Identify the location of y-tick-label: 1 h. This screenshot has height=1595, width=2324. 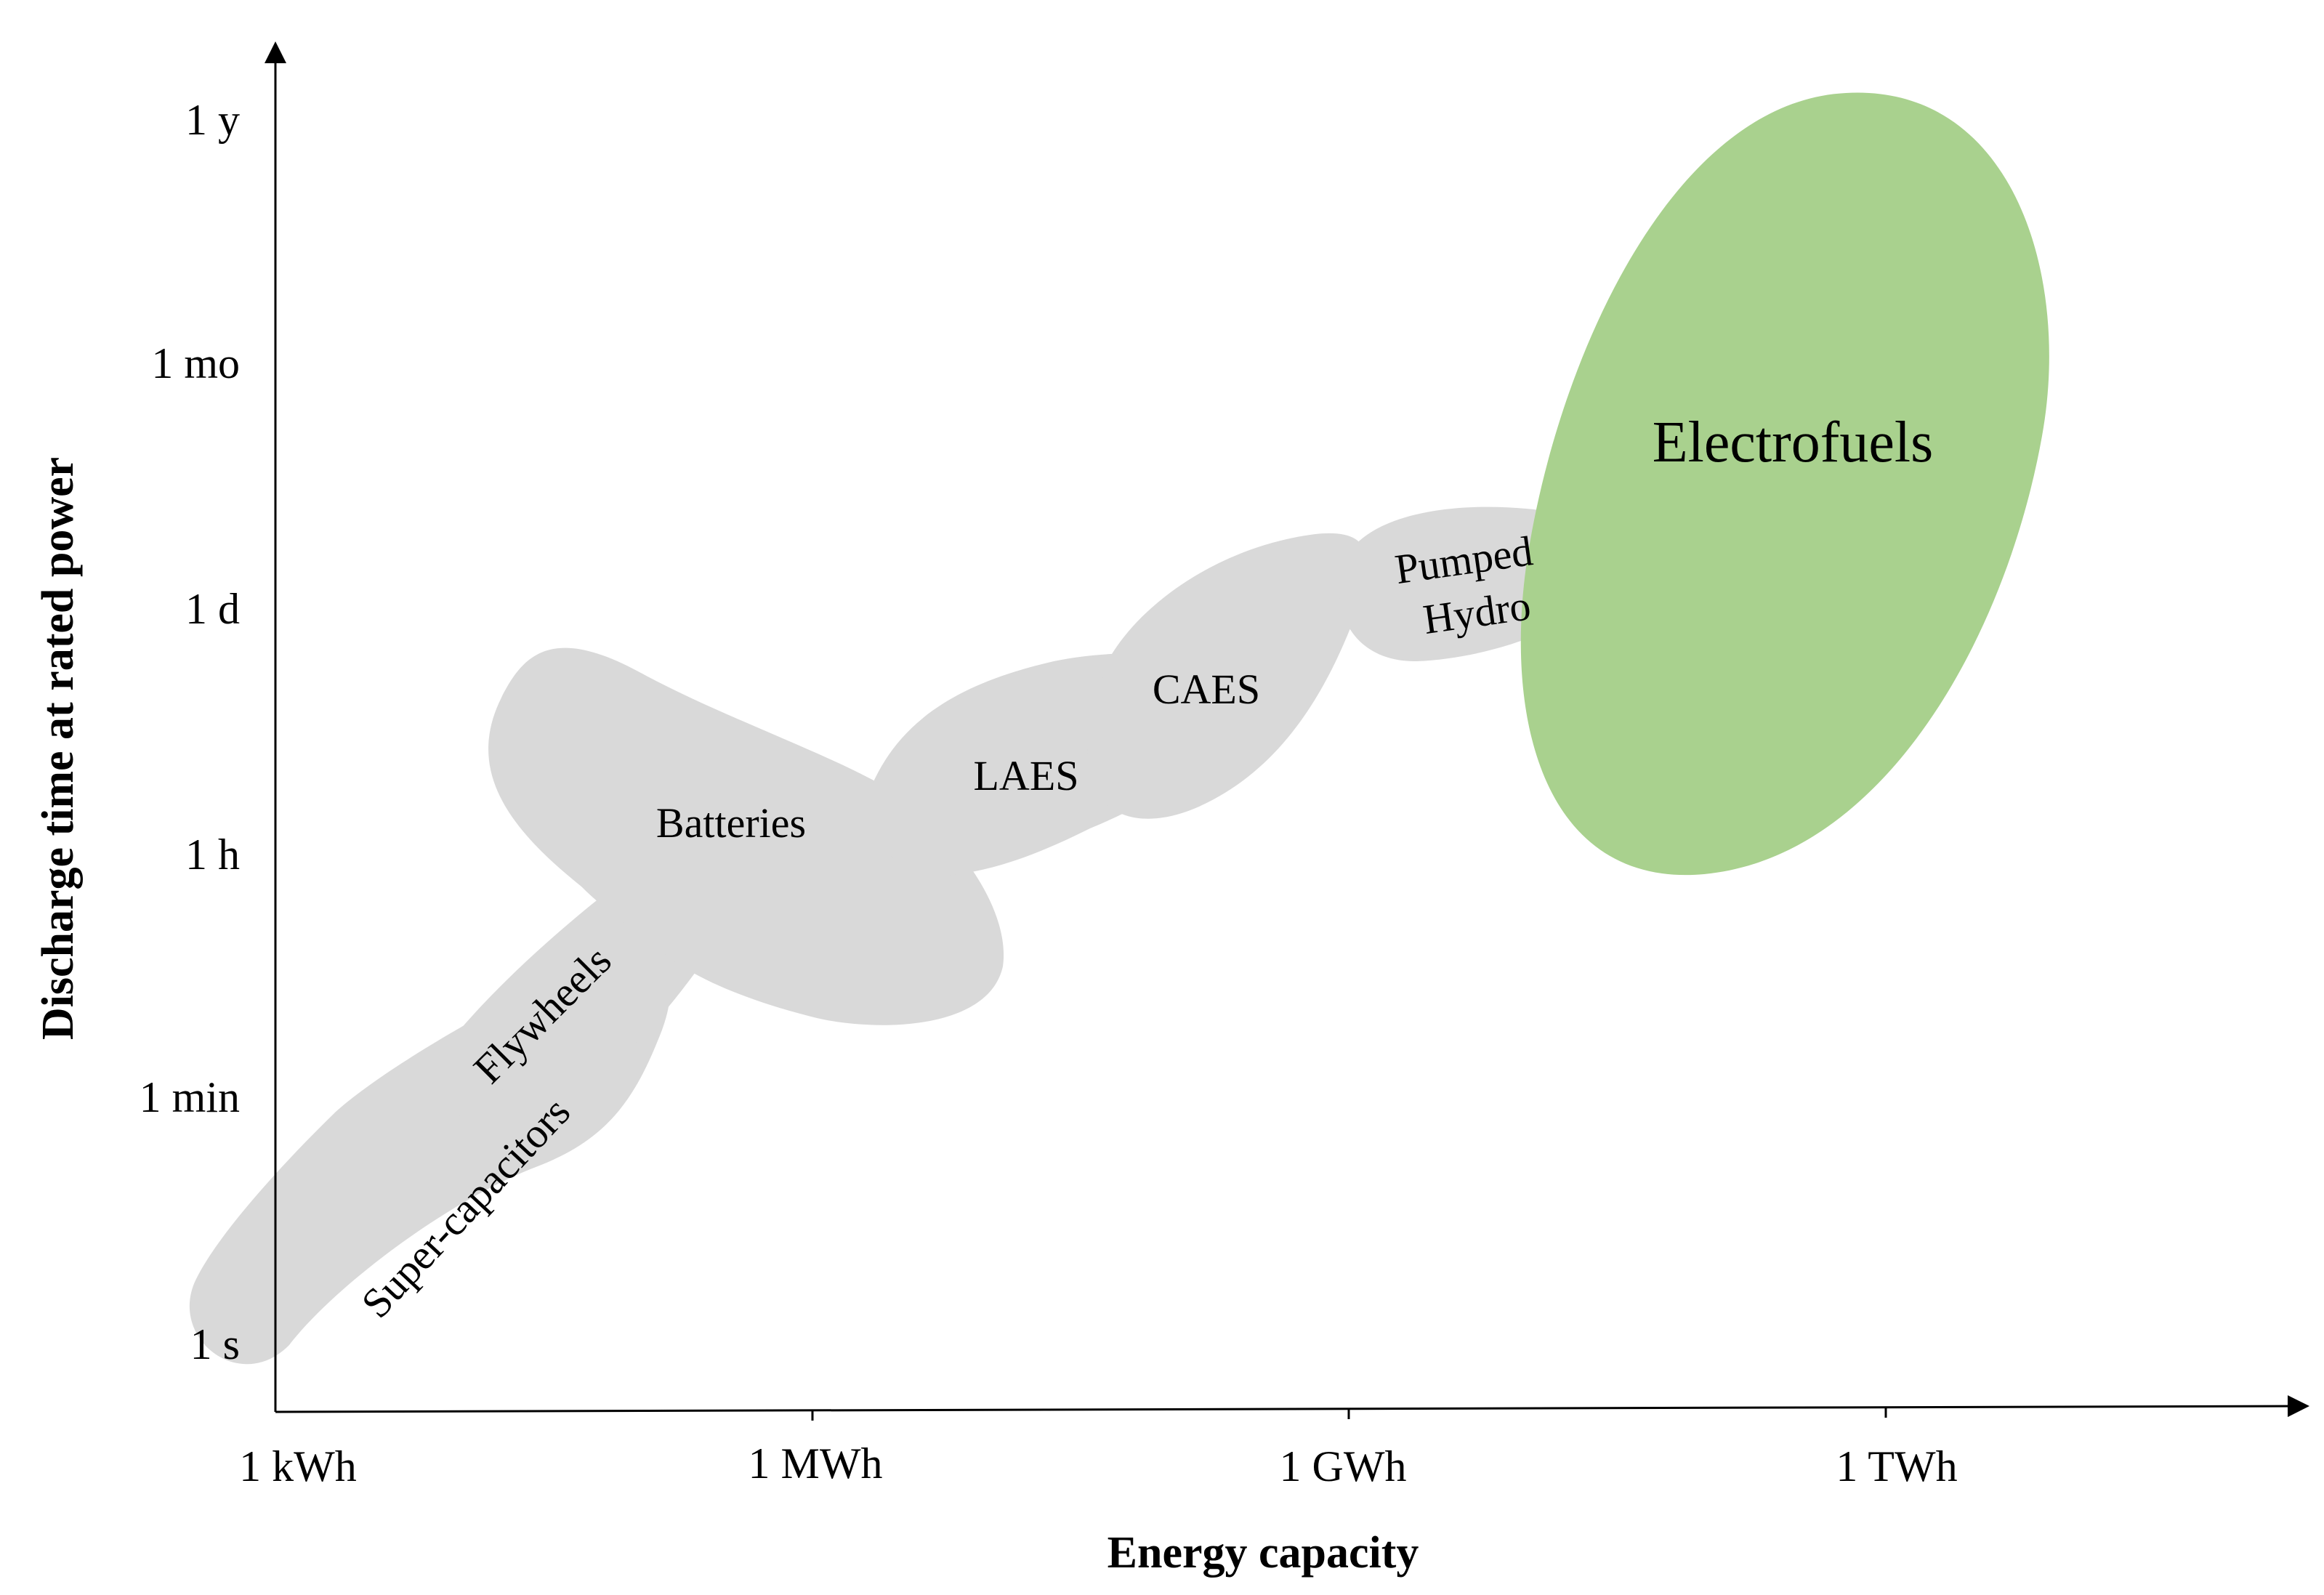
(213, 855).